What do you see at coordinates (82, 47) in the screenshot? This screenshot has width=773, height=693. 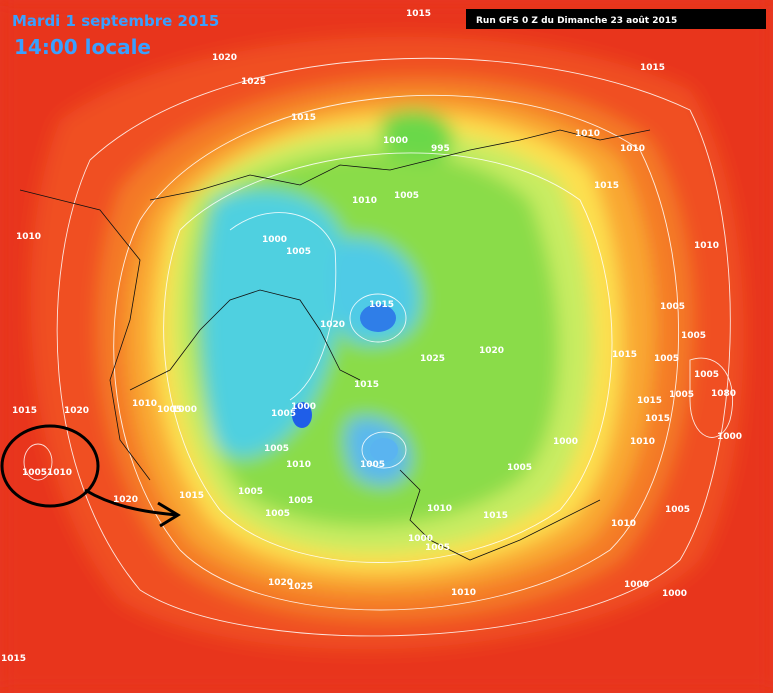 I see `time-label: 14:00 locale` at bounding box center [82, 47].